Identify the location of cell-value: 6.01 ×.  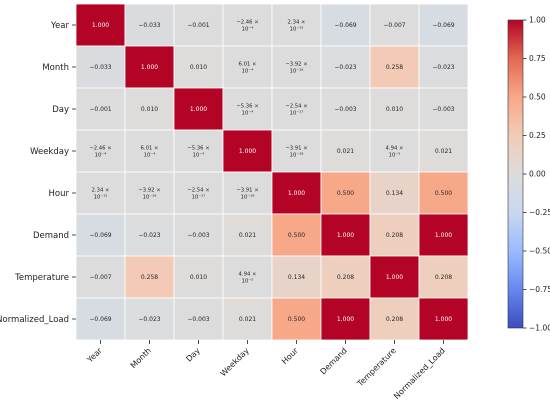
(150, 149).